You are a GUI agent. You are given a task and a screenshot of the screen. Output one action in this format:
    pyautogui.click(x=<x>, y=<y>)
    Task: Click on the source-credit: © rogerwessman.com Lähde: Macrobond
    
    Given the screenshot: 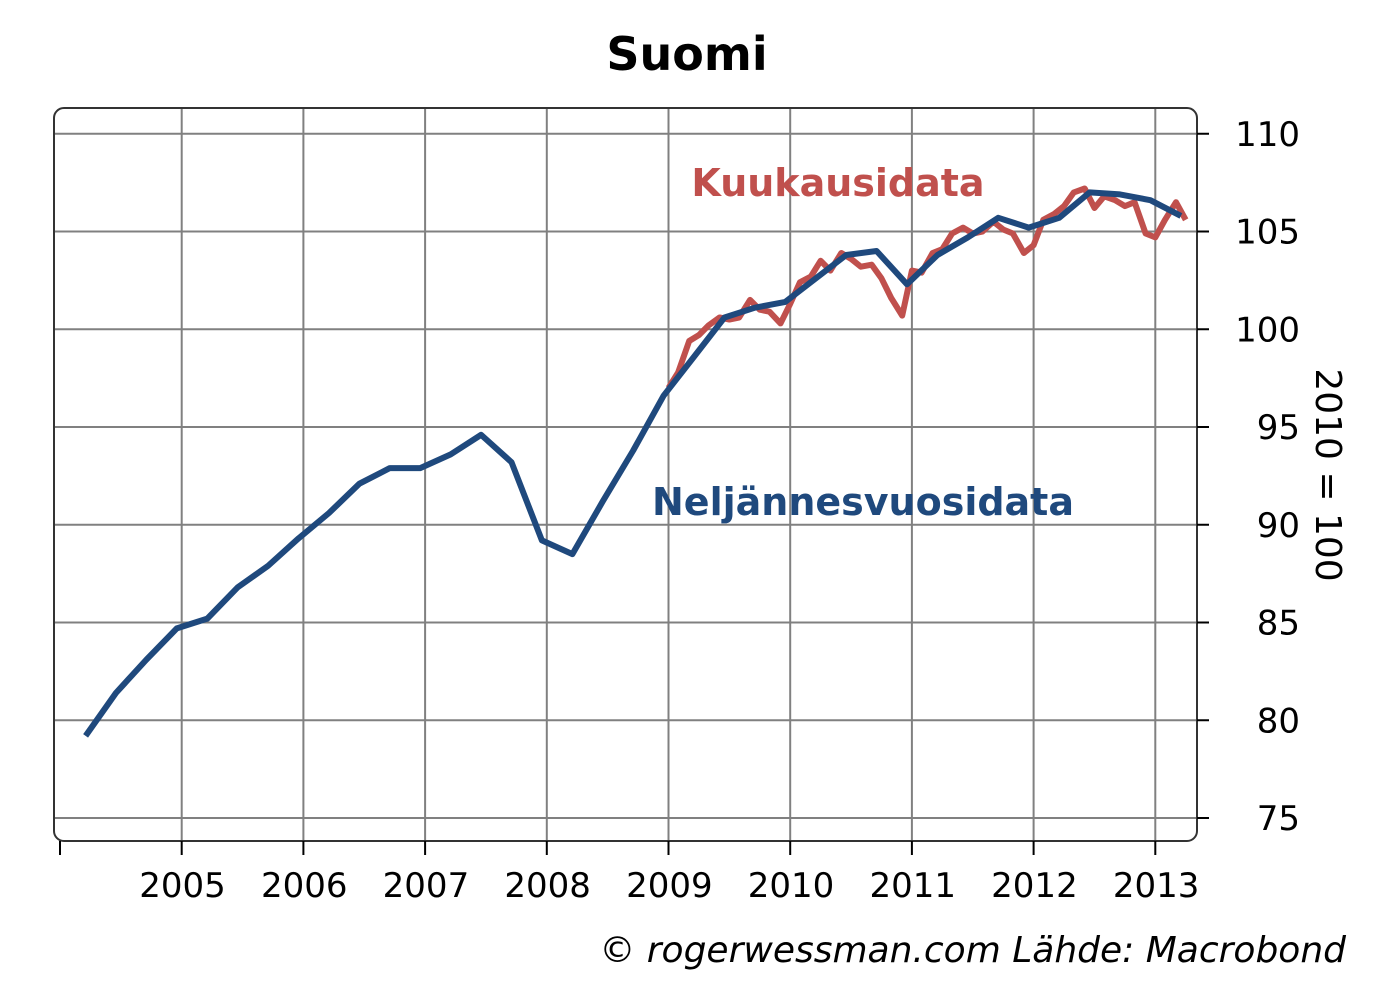 What is the action you would take?
    pyautogui.click(x=973, y=950)
    